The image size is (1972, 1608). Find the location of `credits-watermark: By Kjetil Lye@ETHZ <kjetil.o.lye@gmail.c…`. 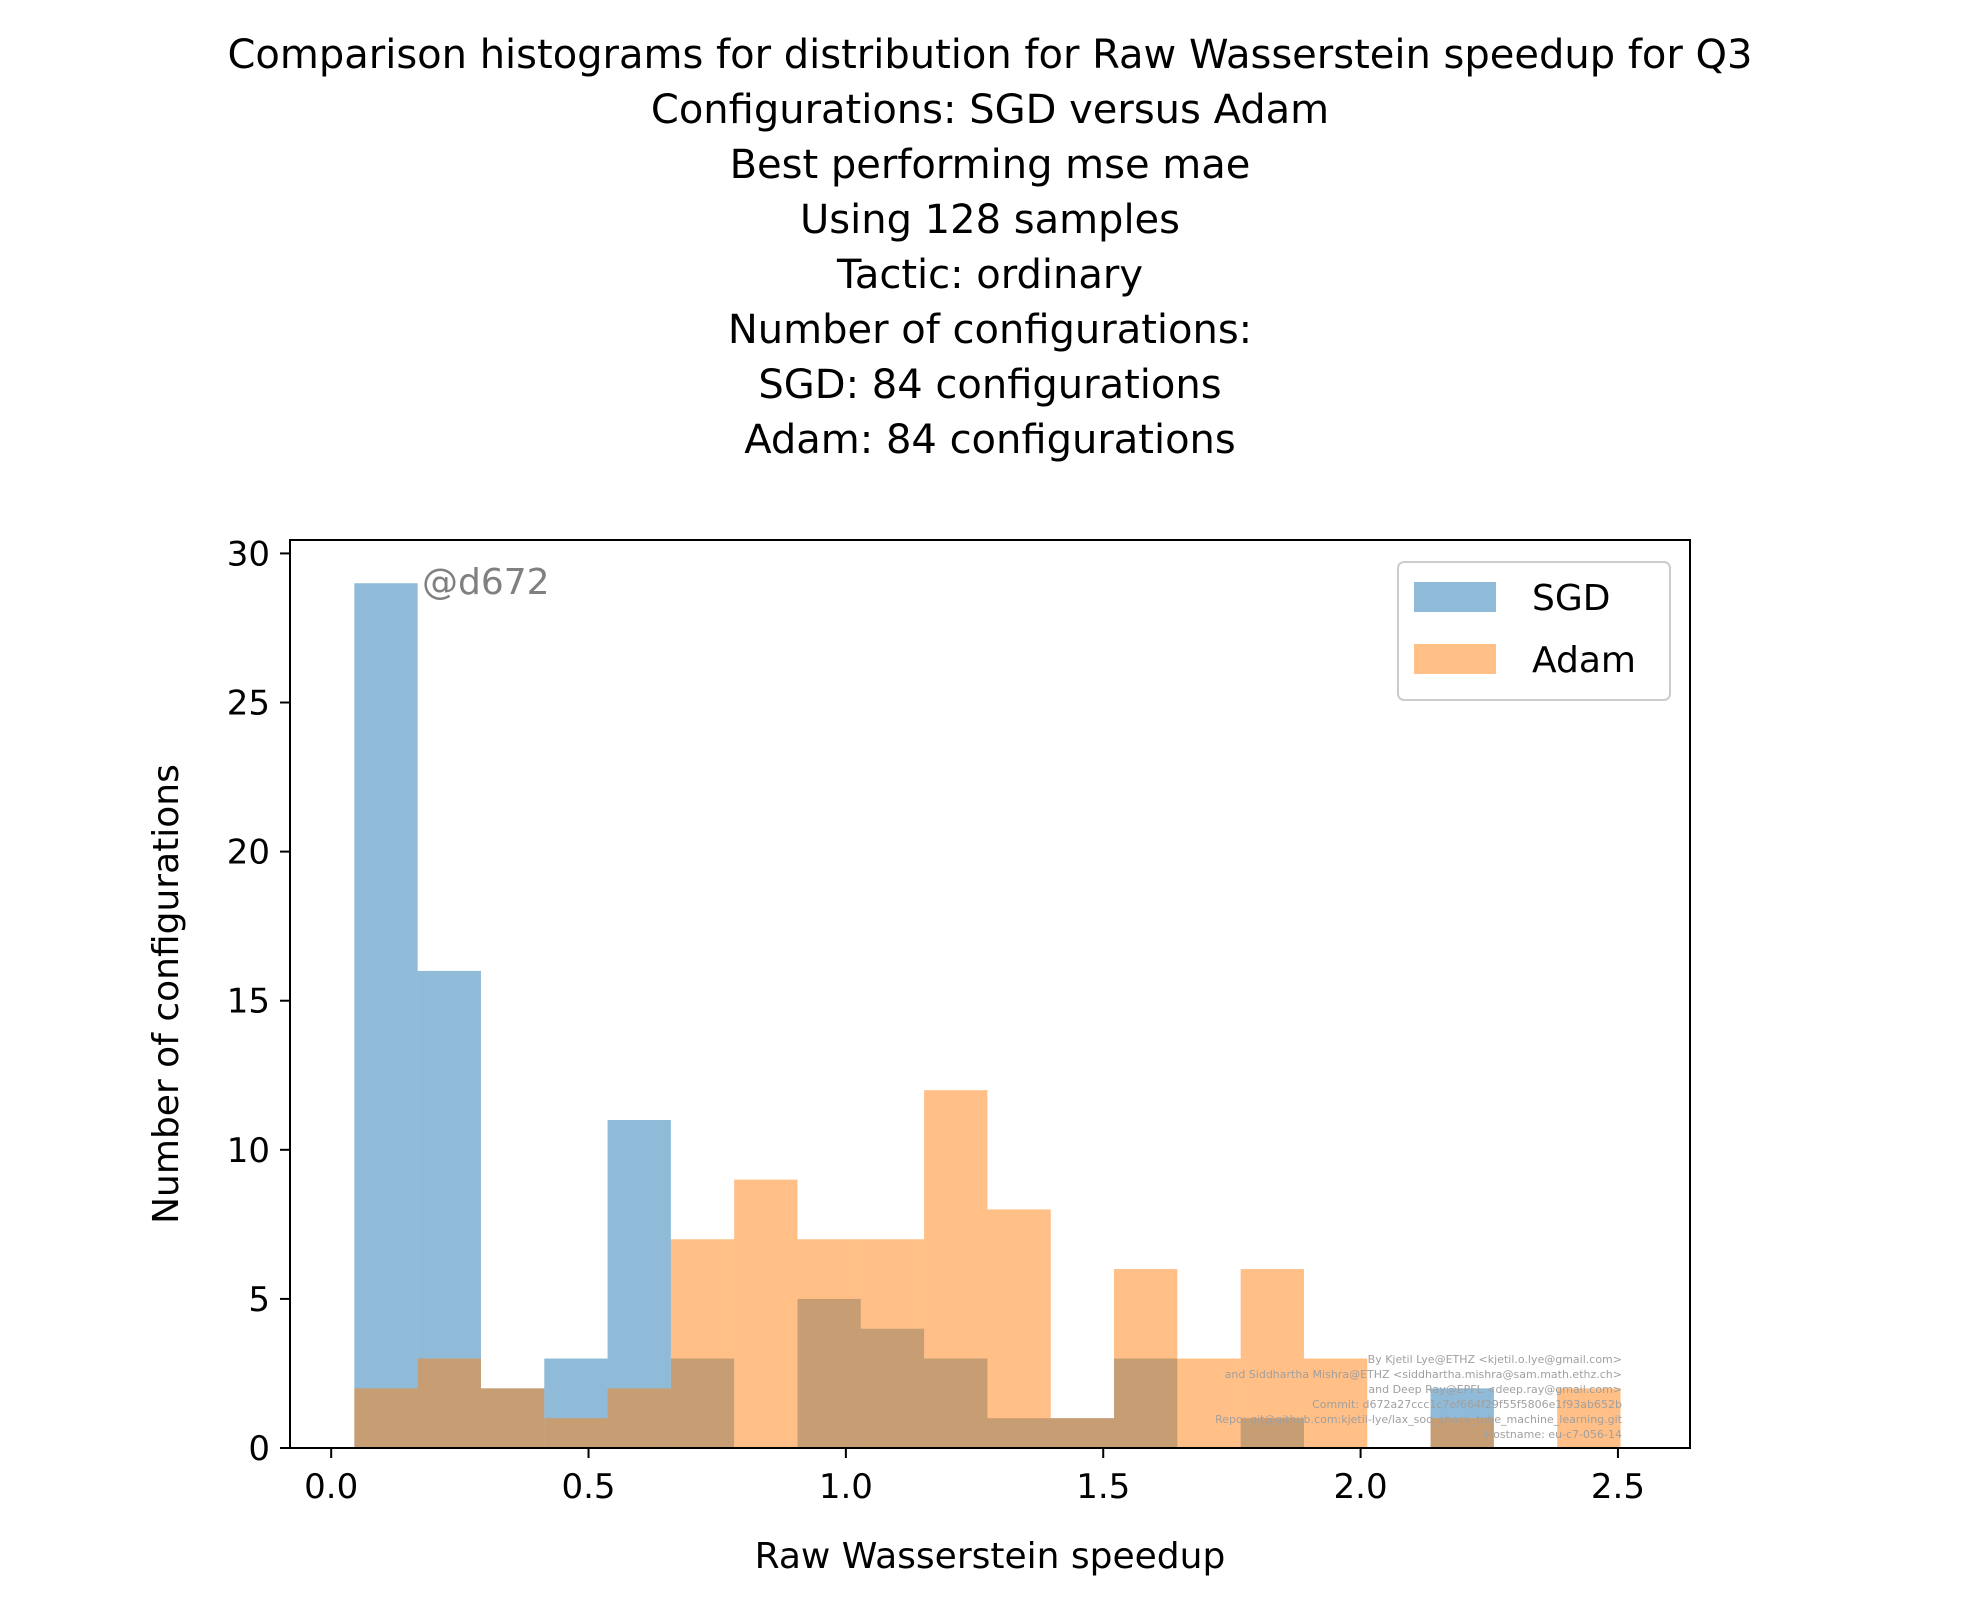

credits-watermark: By Kjetil Lye@ETHZ <kjetil.o.lye@gmail.c… is located at coordinates (1419, 1397).